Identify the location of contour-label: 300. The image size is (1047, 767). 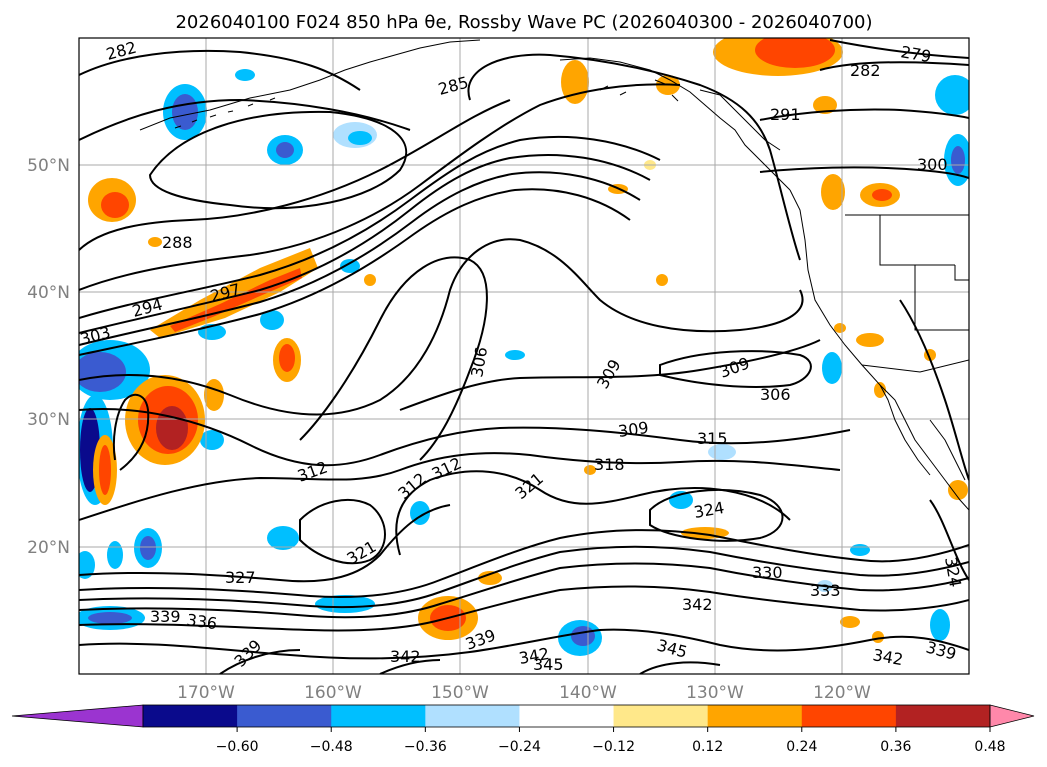
(932, 164).